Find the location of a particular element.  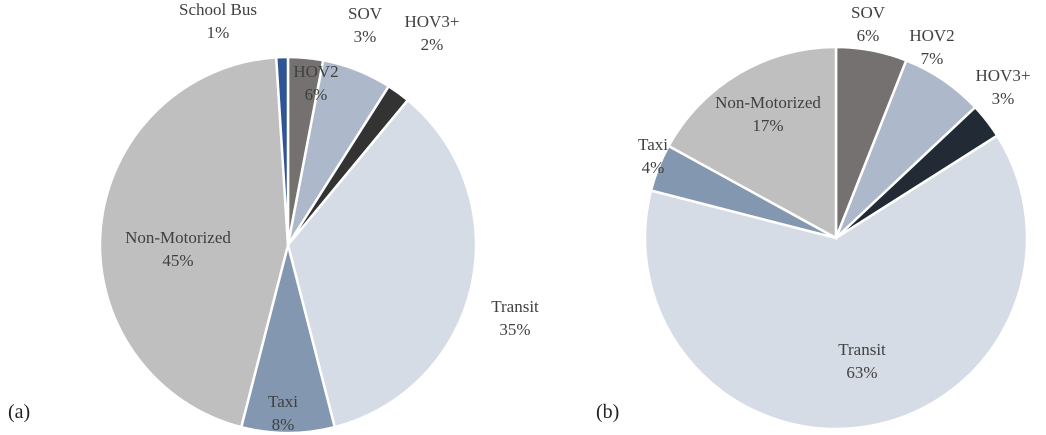

slice-value-label: 8% is located at coordinates (283, 424).